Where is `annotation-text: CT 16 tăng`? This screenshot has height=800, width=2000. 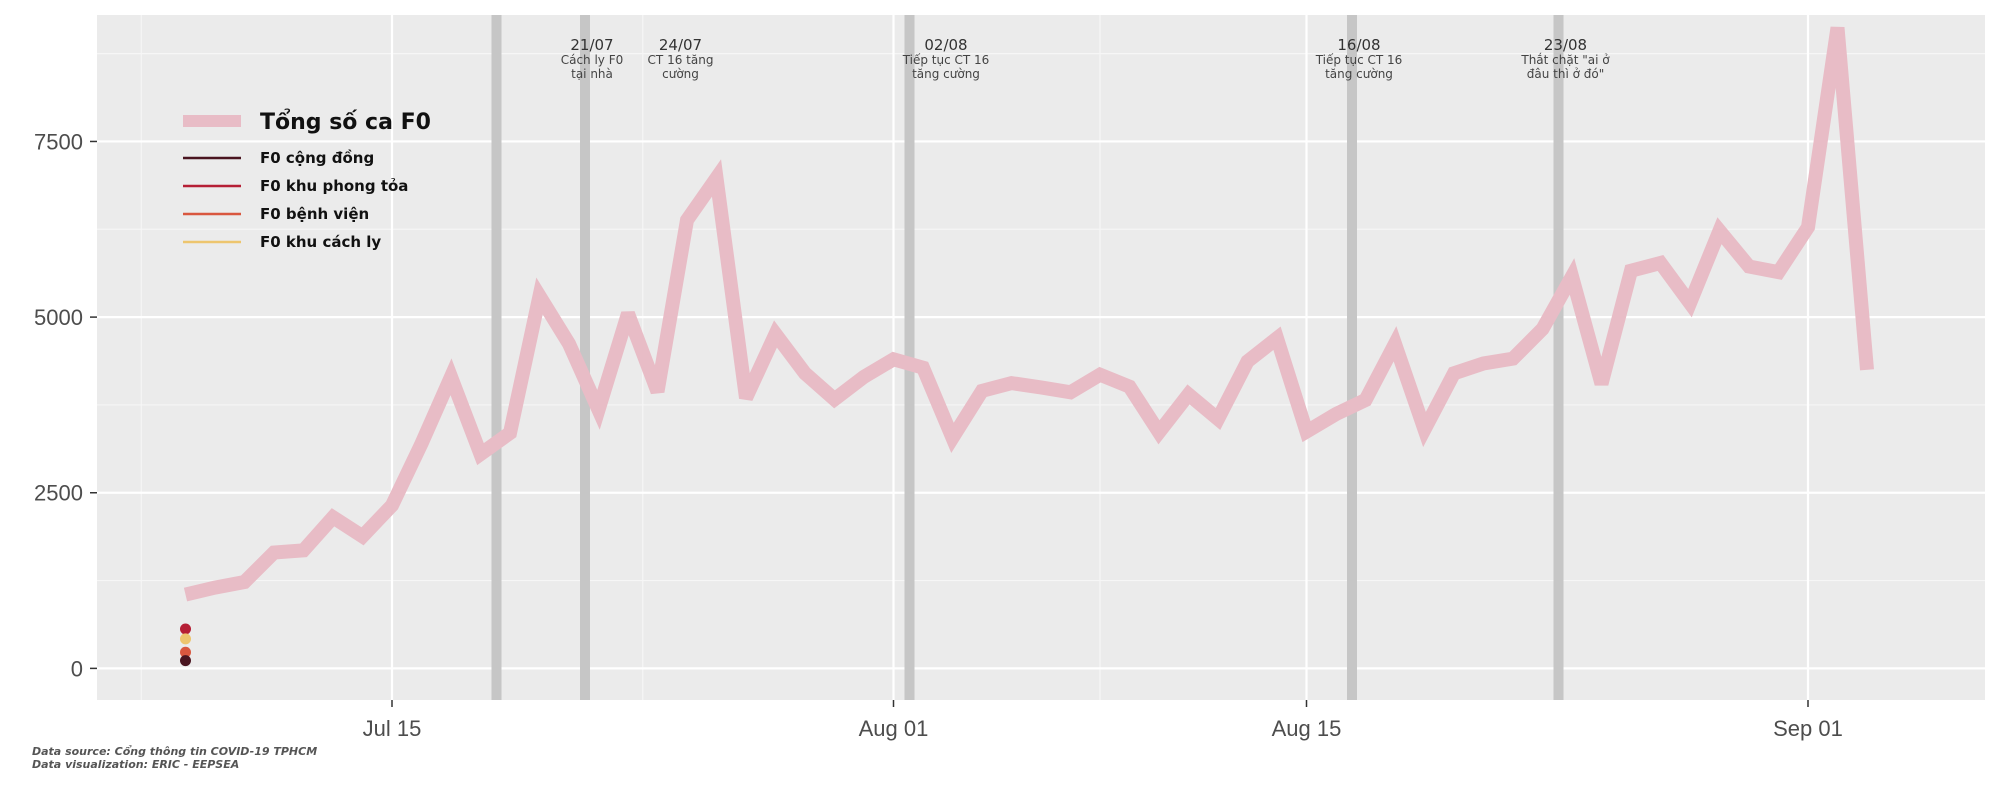 annotation-text: CT 16 tăng is located at coordinates (681, 60).